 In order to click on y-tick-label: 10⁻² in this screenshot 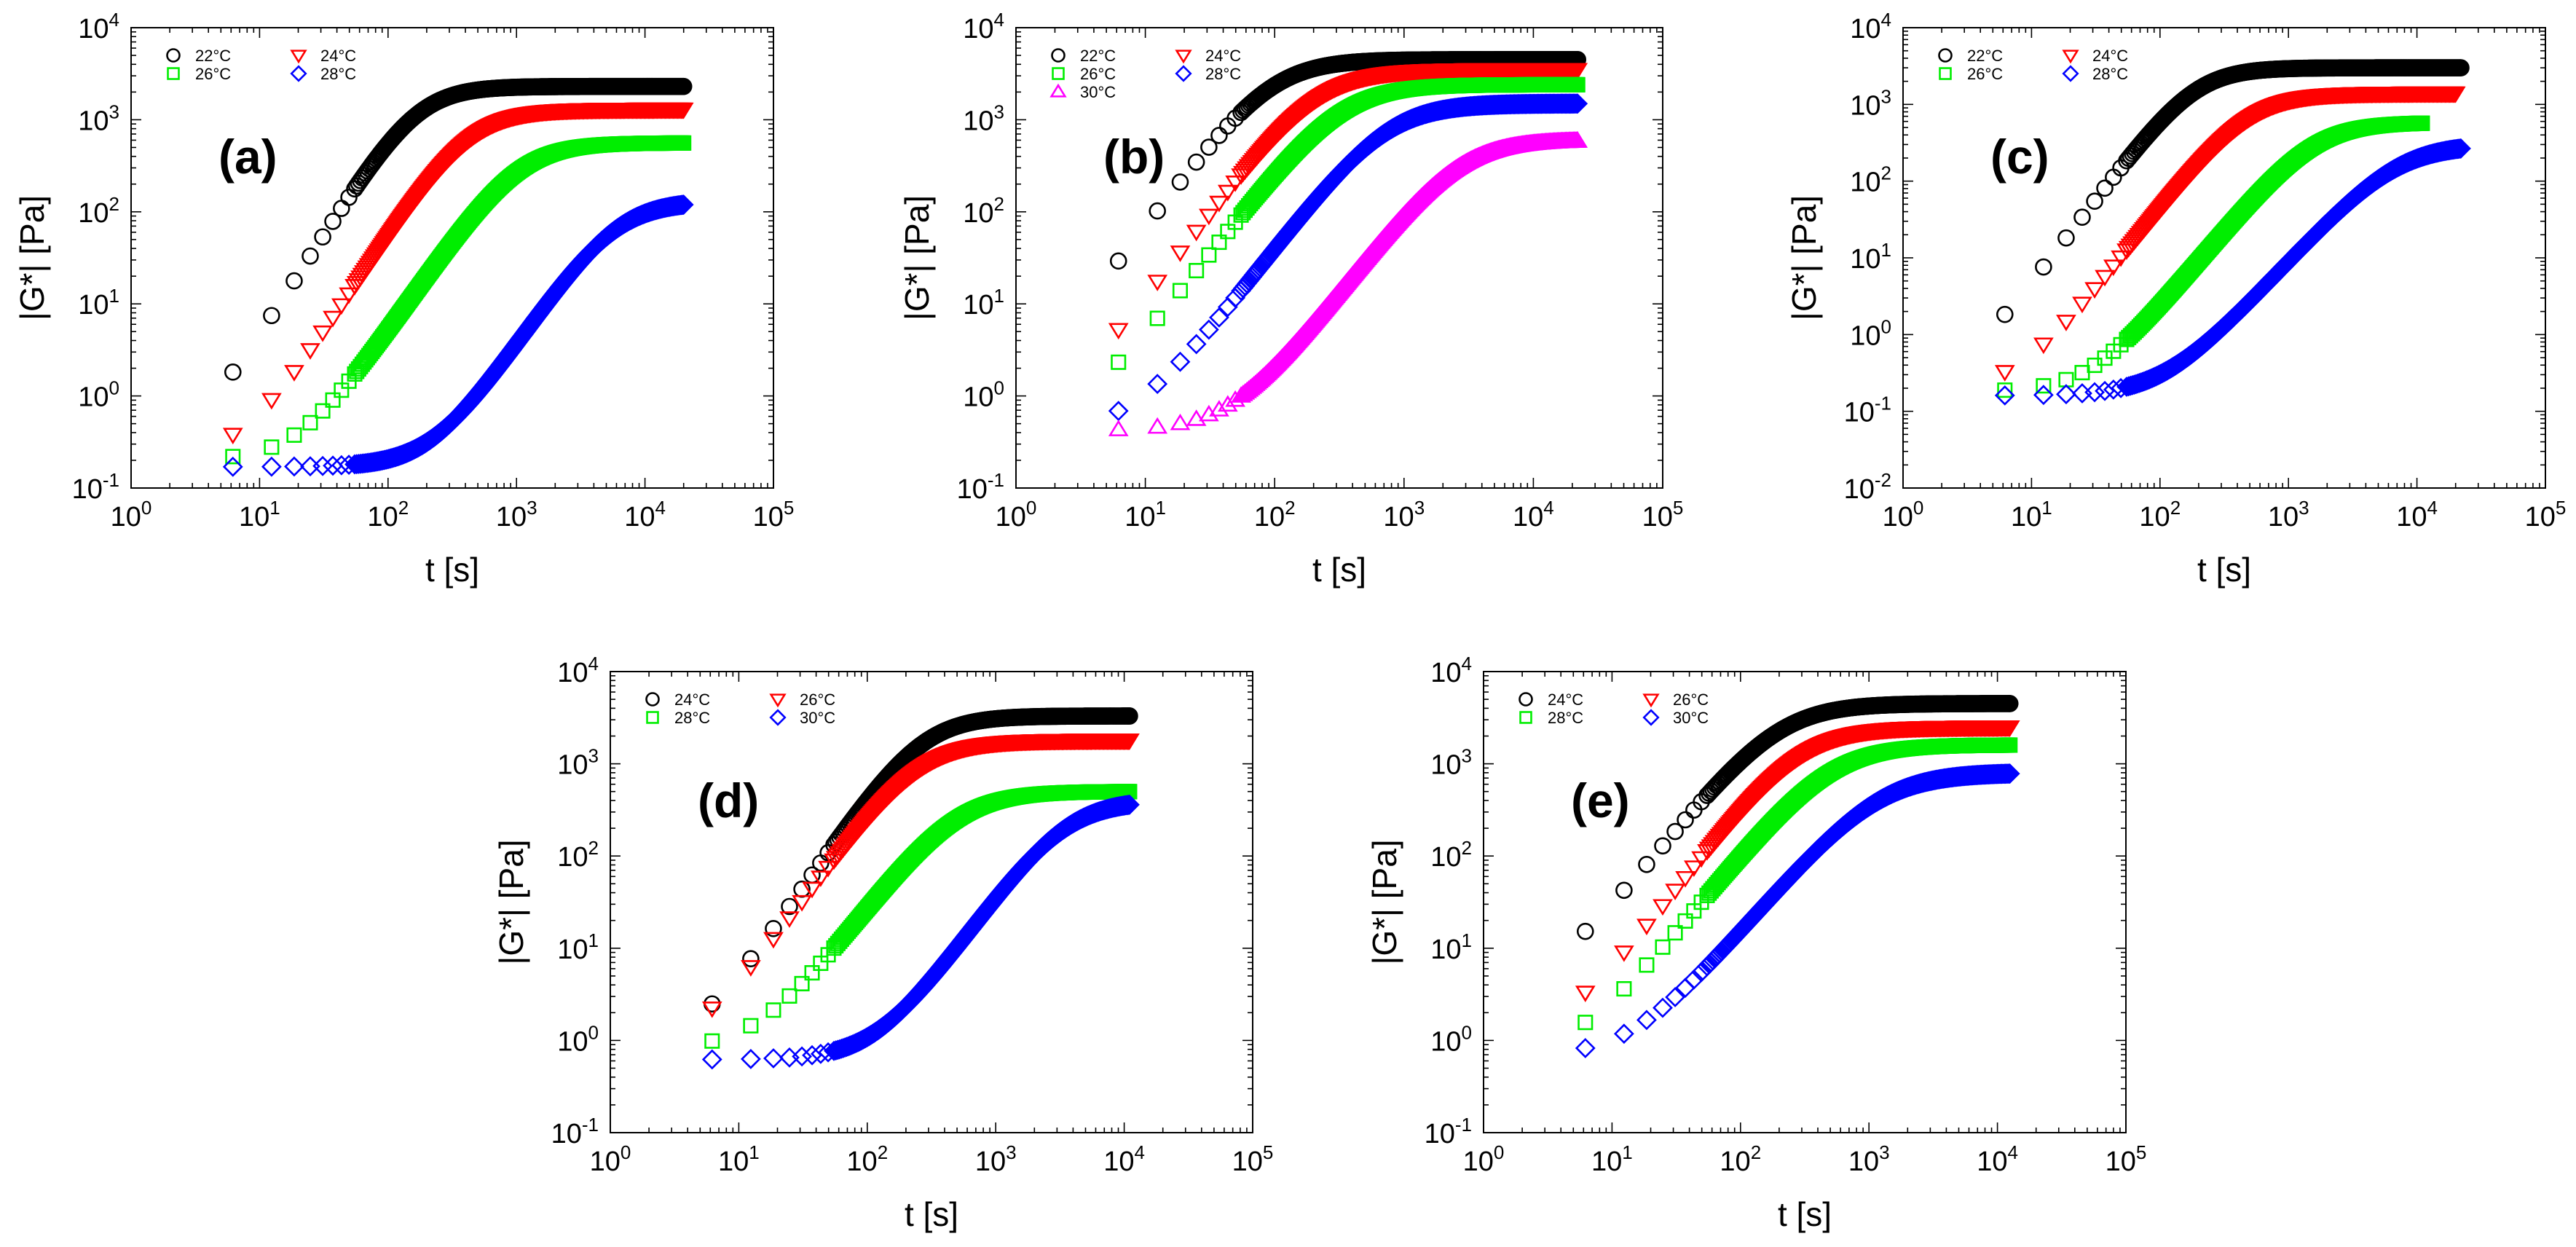, I will do `click(1867, 487)`.